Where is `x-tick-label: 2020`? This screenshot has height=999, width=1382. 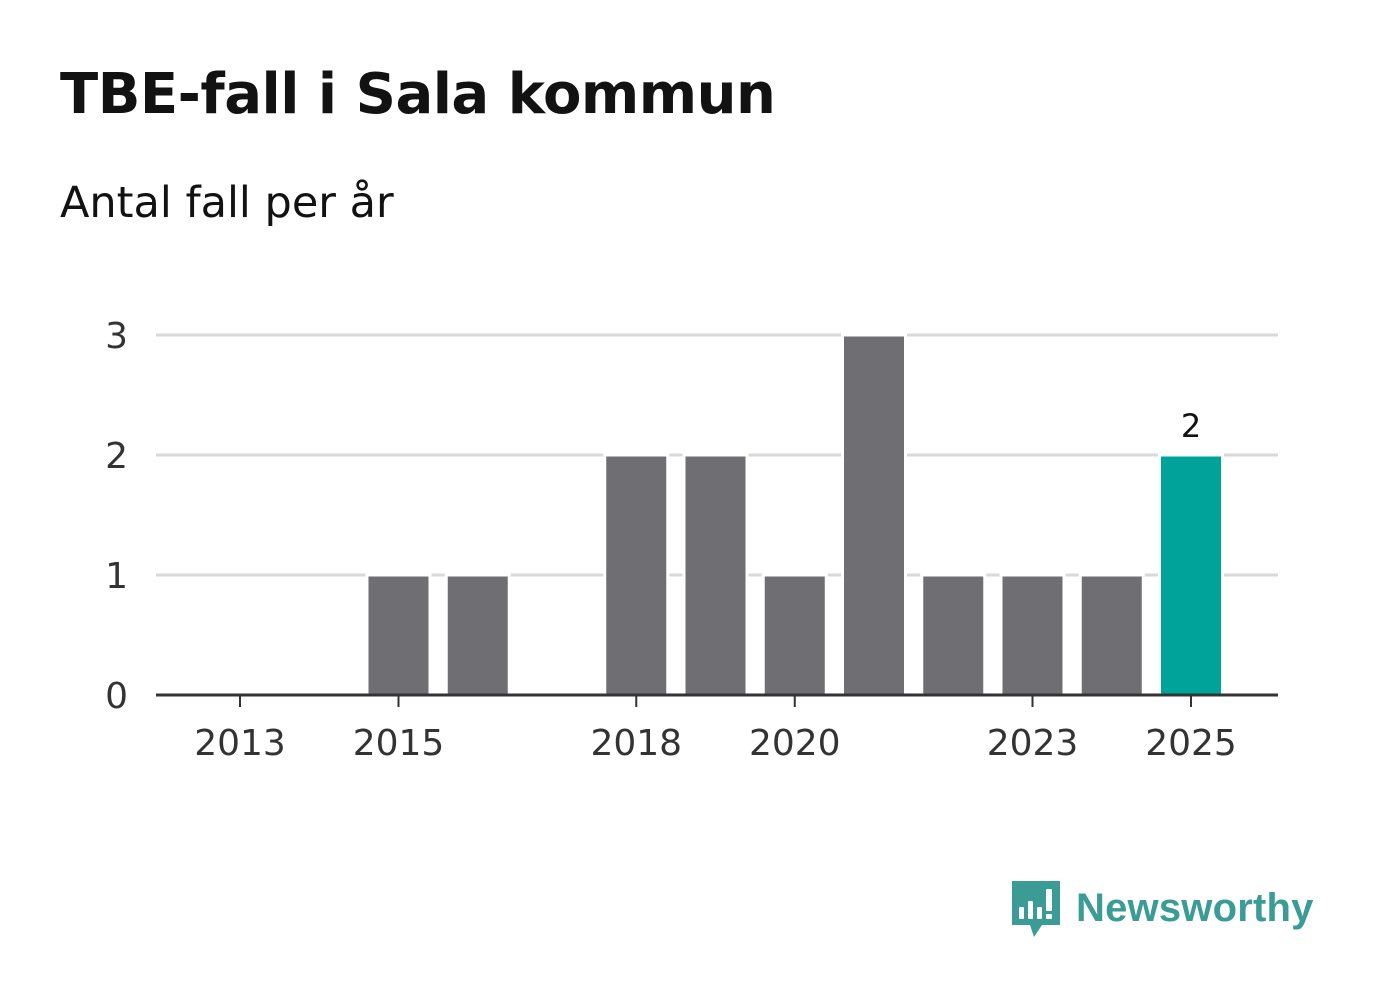
x-tick-label: 2020 is located at coordinates (795, 743).